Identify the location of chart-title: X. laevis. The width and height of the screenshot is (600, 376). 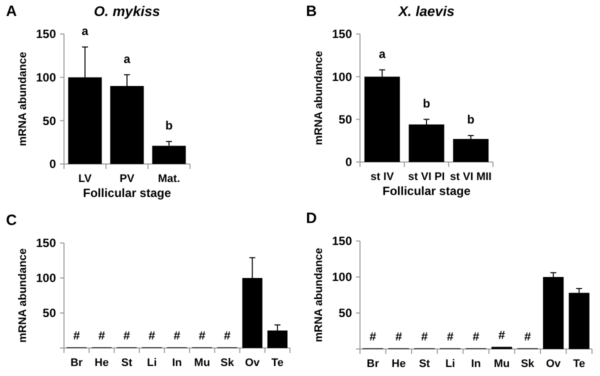
(426, 11).